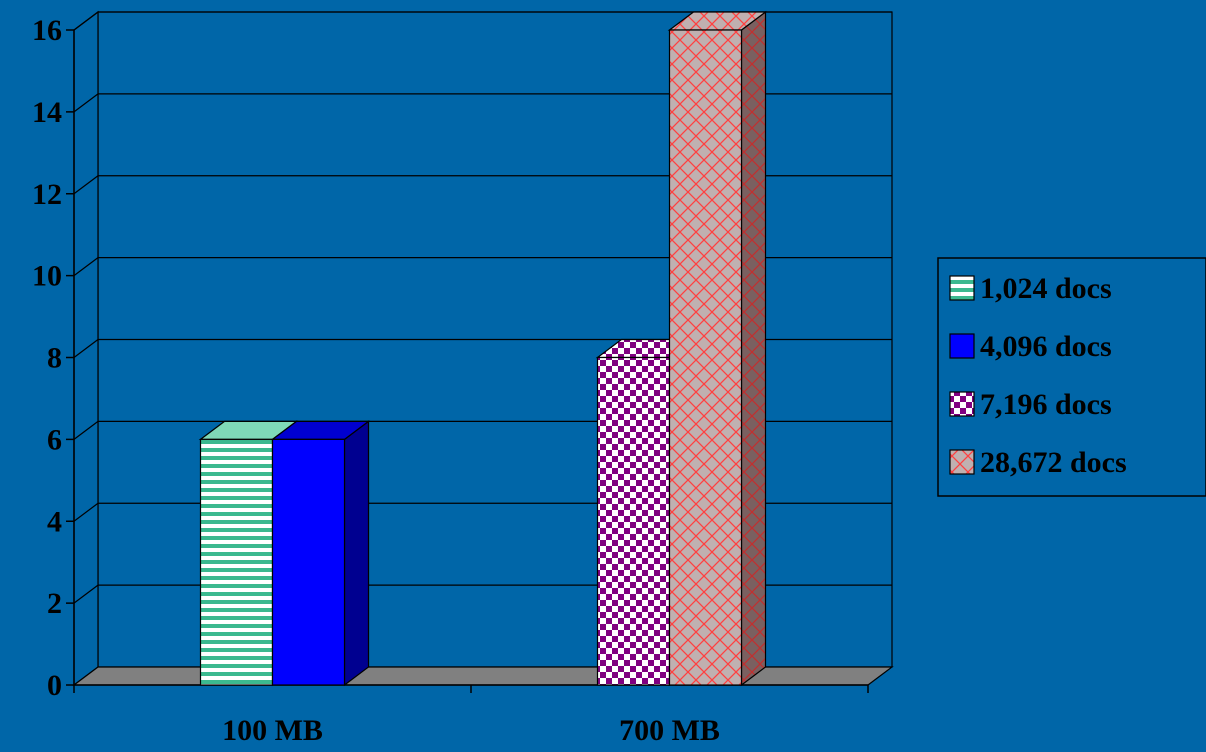 Image resolution: width=1206 pixels, height=752 pixels. What do you see at coordinates (47, 276) in the screenshot?
I see `y-tick-label: 10` at bounding box center [47, 276].